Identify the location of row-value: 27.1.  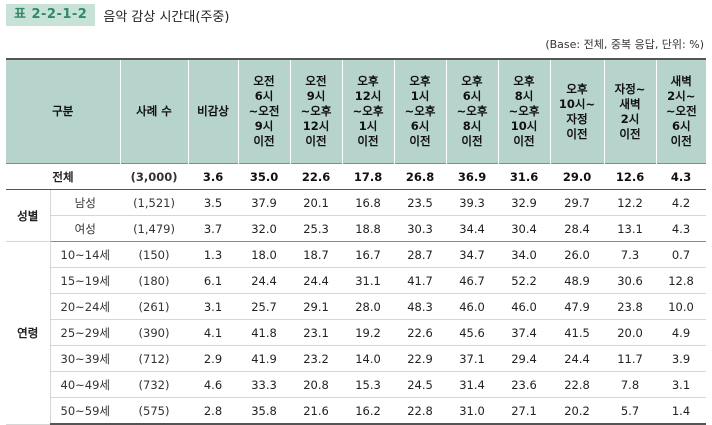
(524, 411).